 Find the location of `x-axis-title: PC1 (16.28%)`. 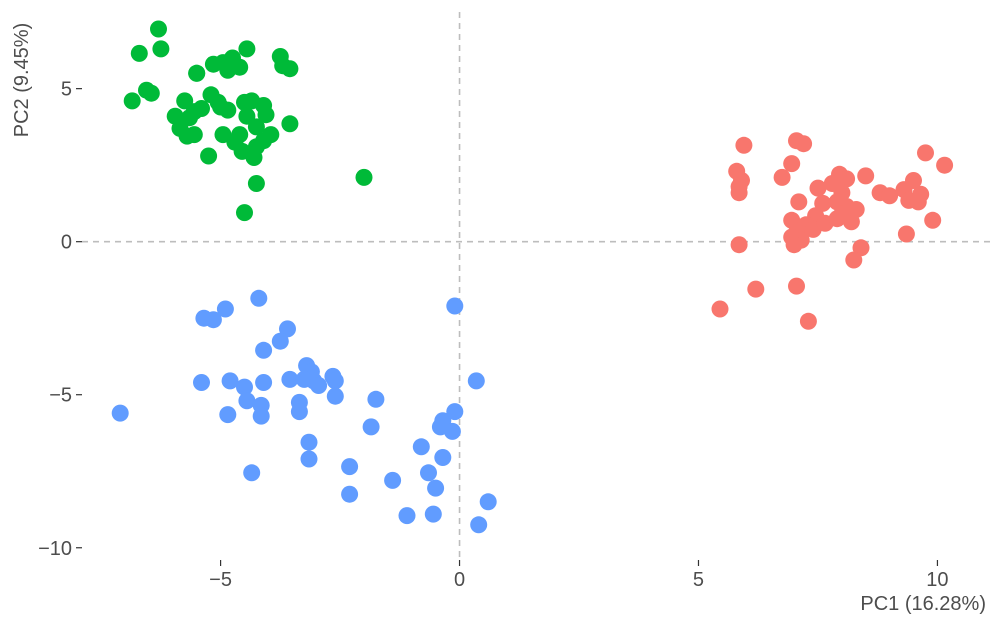

x-axis-title: PC1 (16.28%) is located at coordinates (923, 604).